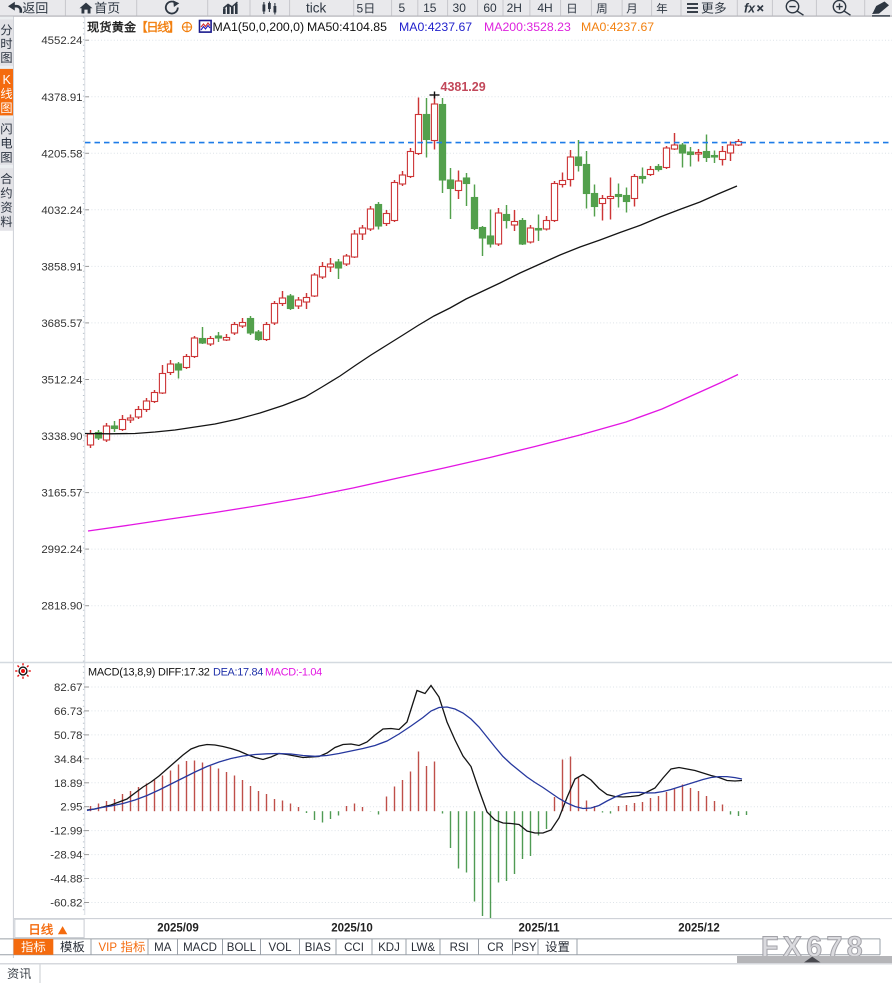 The image size is (892, 983). Describe the element at coordinates (178, 929) in the screenshot. I see `svg-text: 2025/09` at that location.